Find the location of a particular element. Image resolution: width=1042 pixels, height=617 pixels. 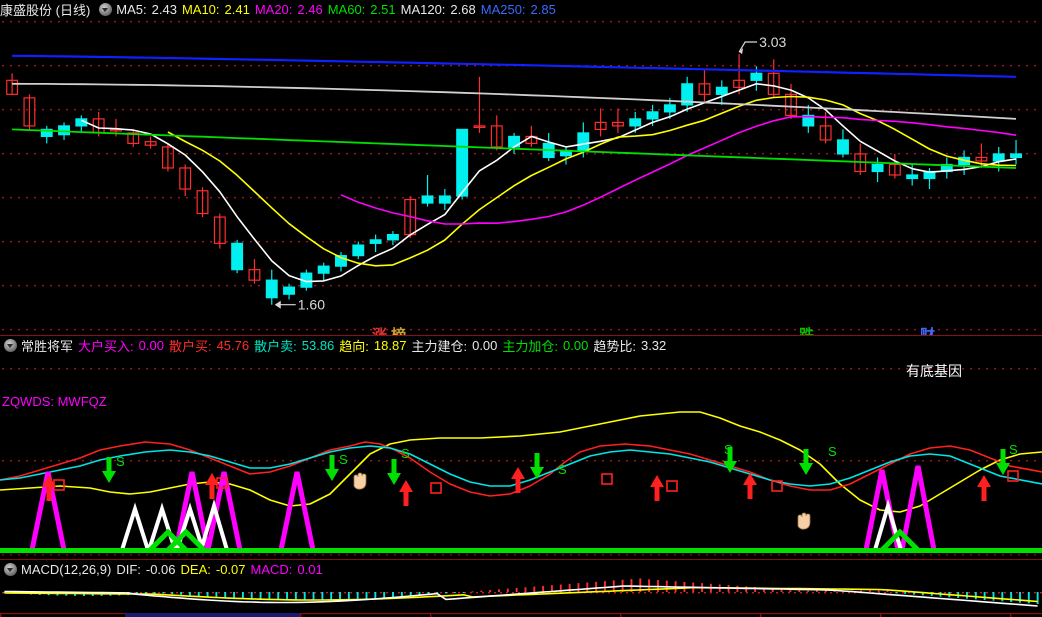

zhuli-jiacang-value: 0.00 is located at coordinates (576, 345).